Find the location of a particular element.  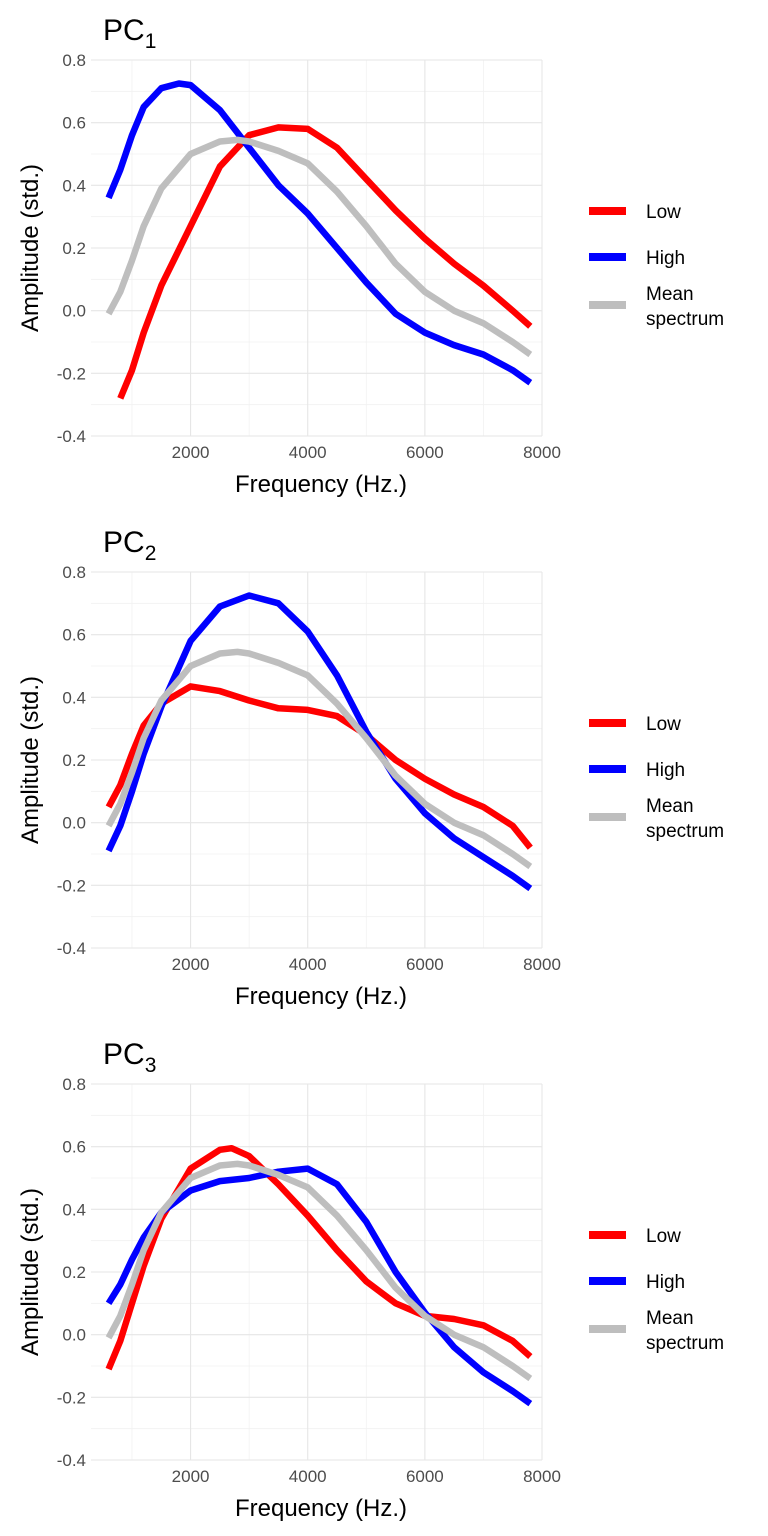

chart-title: PC2 is located at coordinates (129, 545).